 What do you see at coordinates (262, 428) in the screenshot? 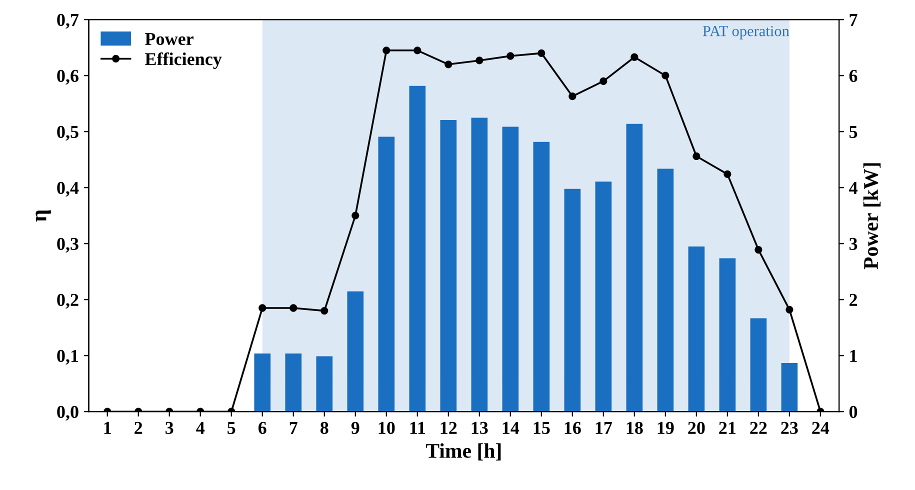
I see `x-tick-label: 6` at bounding box center [262, 428].